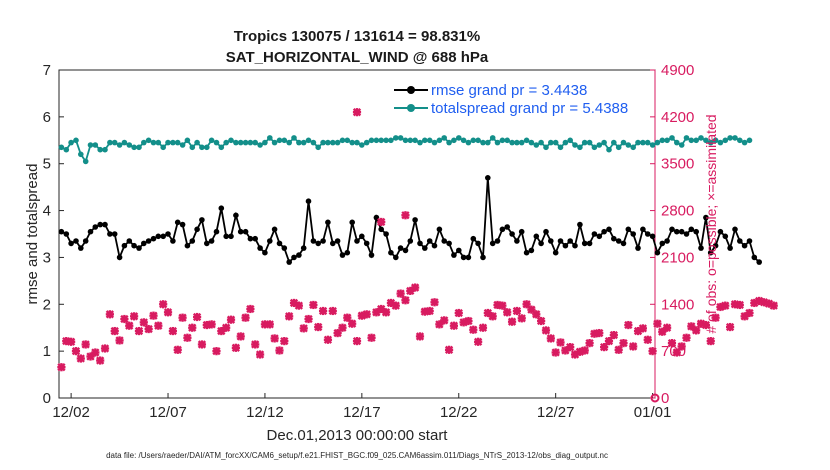  What do you see at coordinates (556, 412) in the screenshot?
I see `x-tick-label: 12/27` at bounding box center [556, 412].